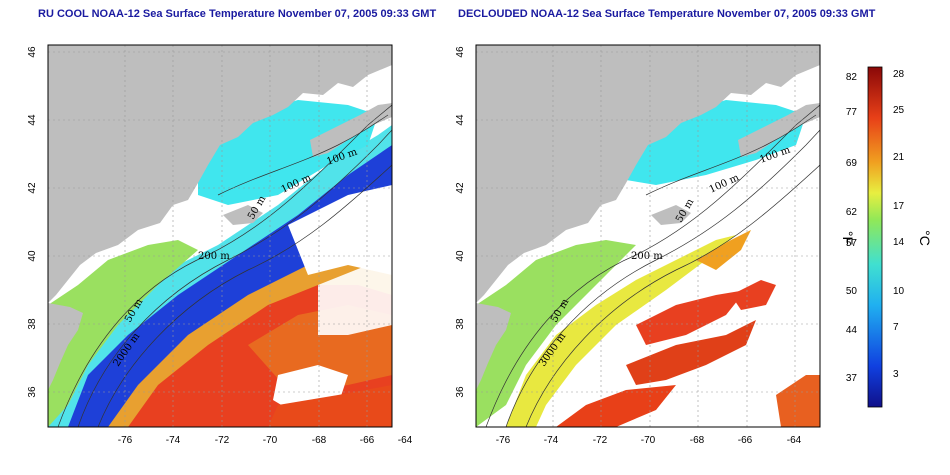  What do you see at coordinates (899, 110) in the screenshot?
I see `c-tick-label: 25` at bounding box center [899, 110].